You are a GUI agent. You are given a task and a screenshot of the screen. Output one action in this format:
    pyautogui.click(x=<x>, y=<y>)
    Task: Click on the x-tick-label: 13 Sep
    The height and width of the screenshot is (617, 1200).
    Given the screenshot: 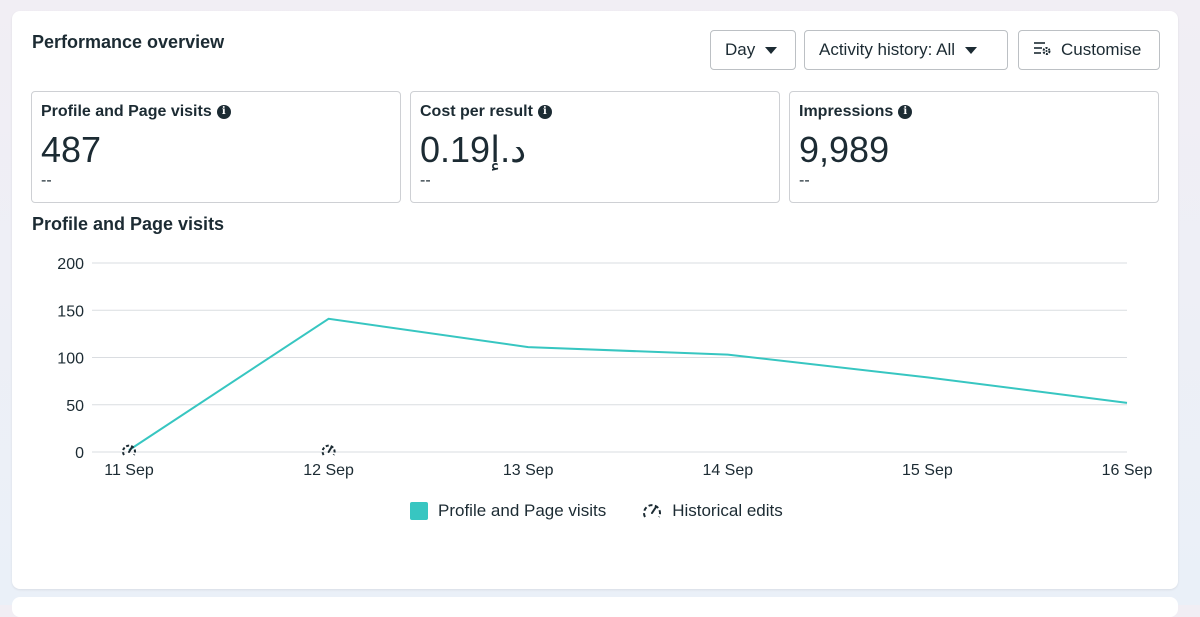 What is the action you would take?
    pyautogui.click(x=528, y=470)
    